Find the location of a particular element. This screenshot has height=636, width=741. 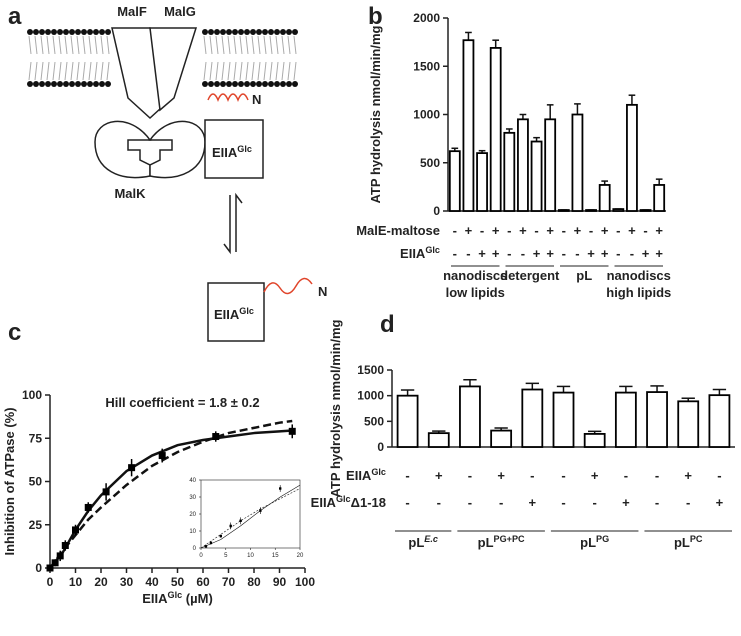

x-tick-label: 5 is located at coordinates (226, 556).